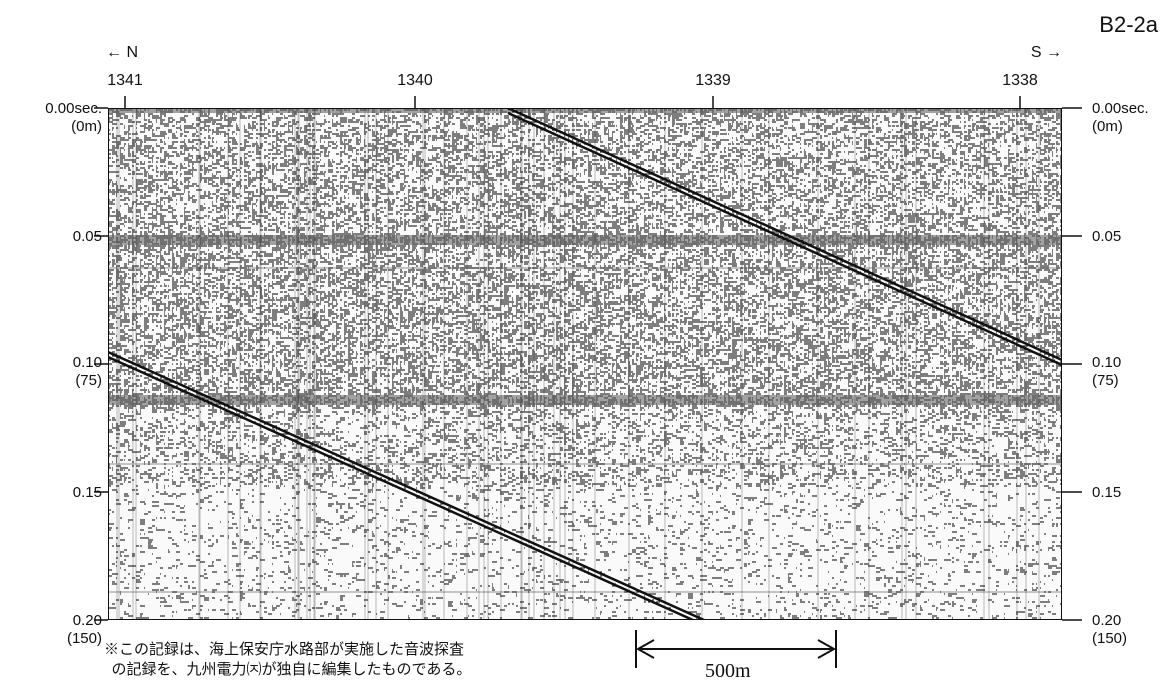 The height and width of the screenshot is (693, 1174). Describe the element at coordinates (1046, 52) in the screenshot. I see `direction-south-label: S →` at that location.